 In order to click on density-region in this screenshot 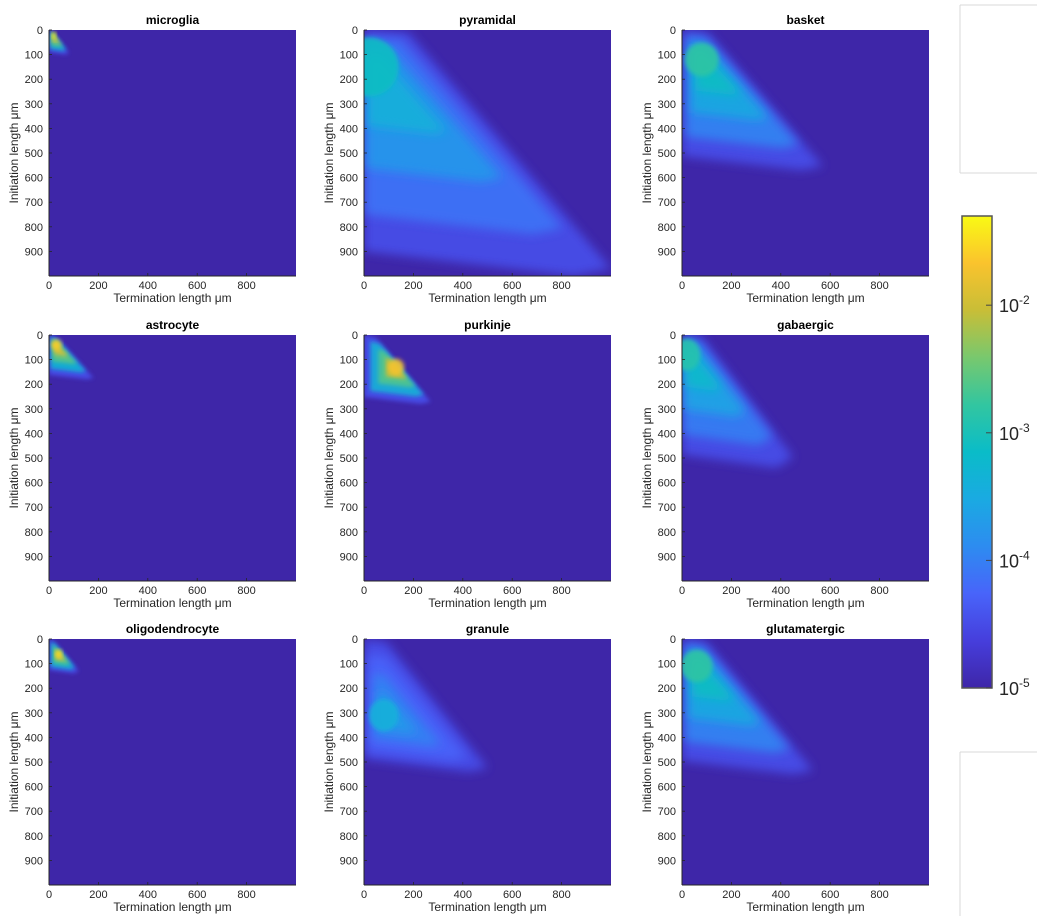, I will do `click(55, 37)`.